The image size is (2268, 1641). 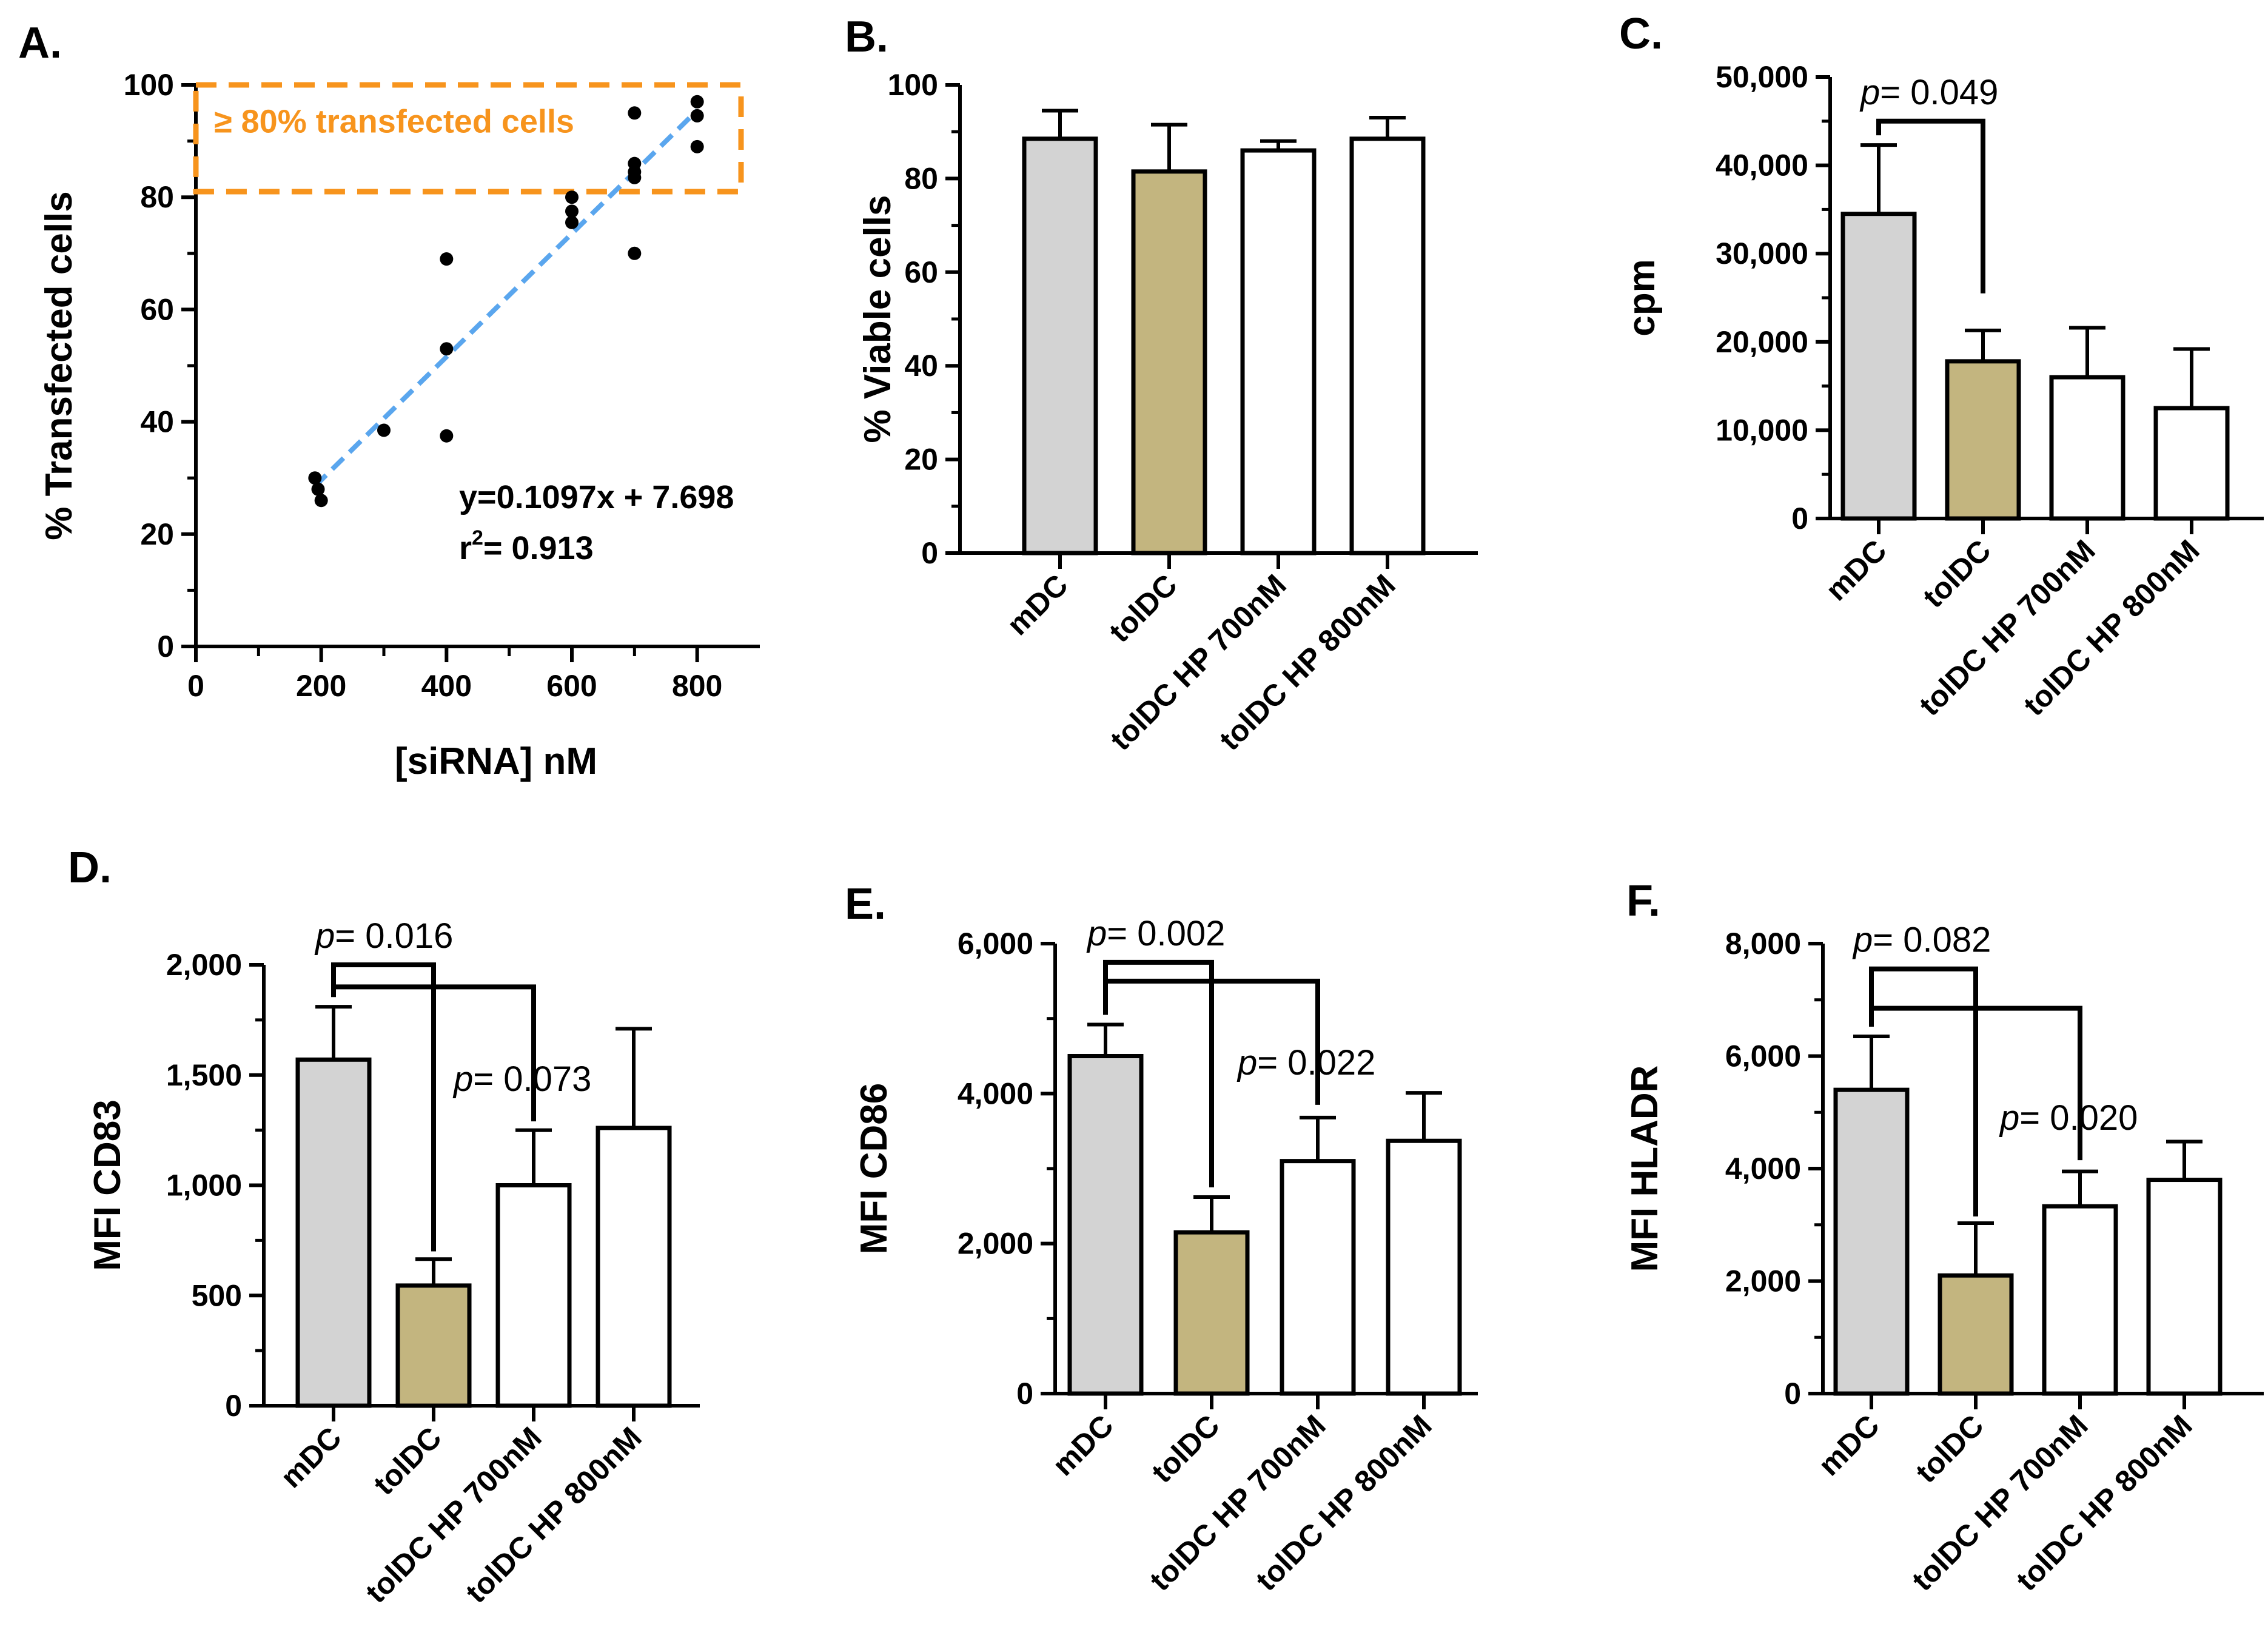 I want to click on r-squared-label: r2= 0.913, so click(x=526, y=546).